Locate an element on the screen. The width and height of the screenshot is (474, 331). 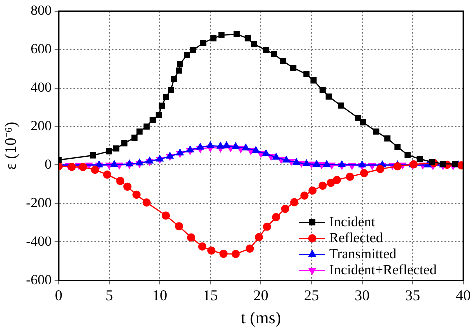
x-tick-label: 35 is located at coordinates (412, 296).